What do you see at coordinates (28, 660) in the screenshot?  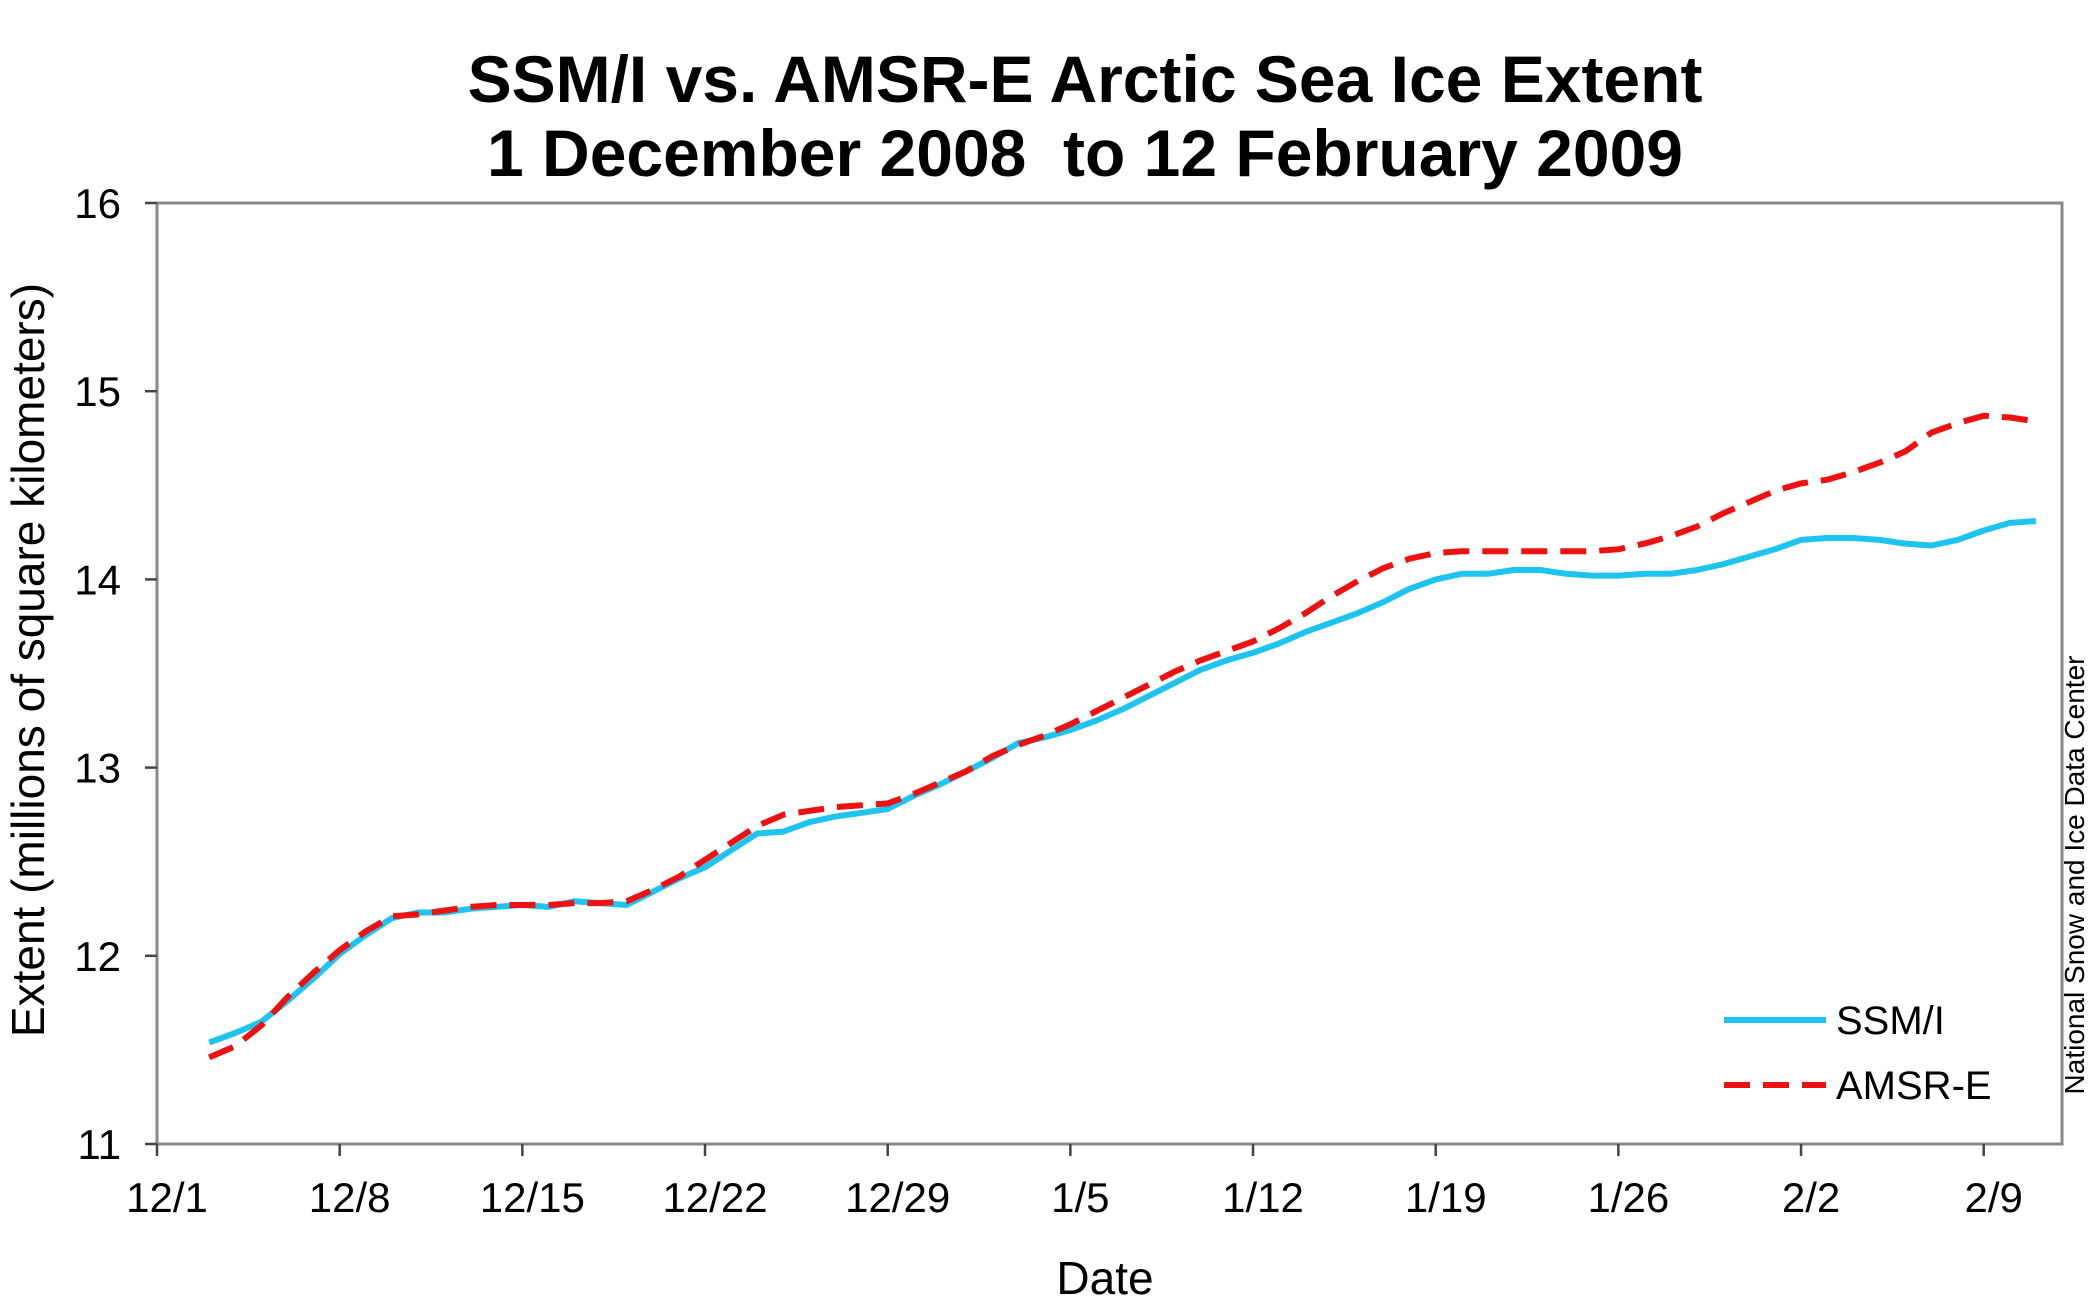 I see `y-axis-title: Extent (millions of square kilometers)` at bounding box center [28, 660].